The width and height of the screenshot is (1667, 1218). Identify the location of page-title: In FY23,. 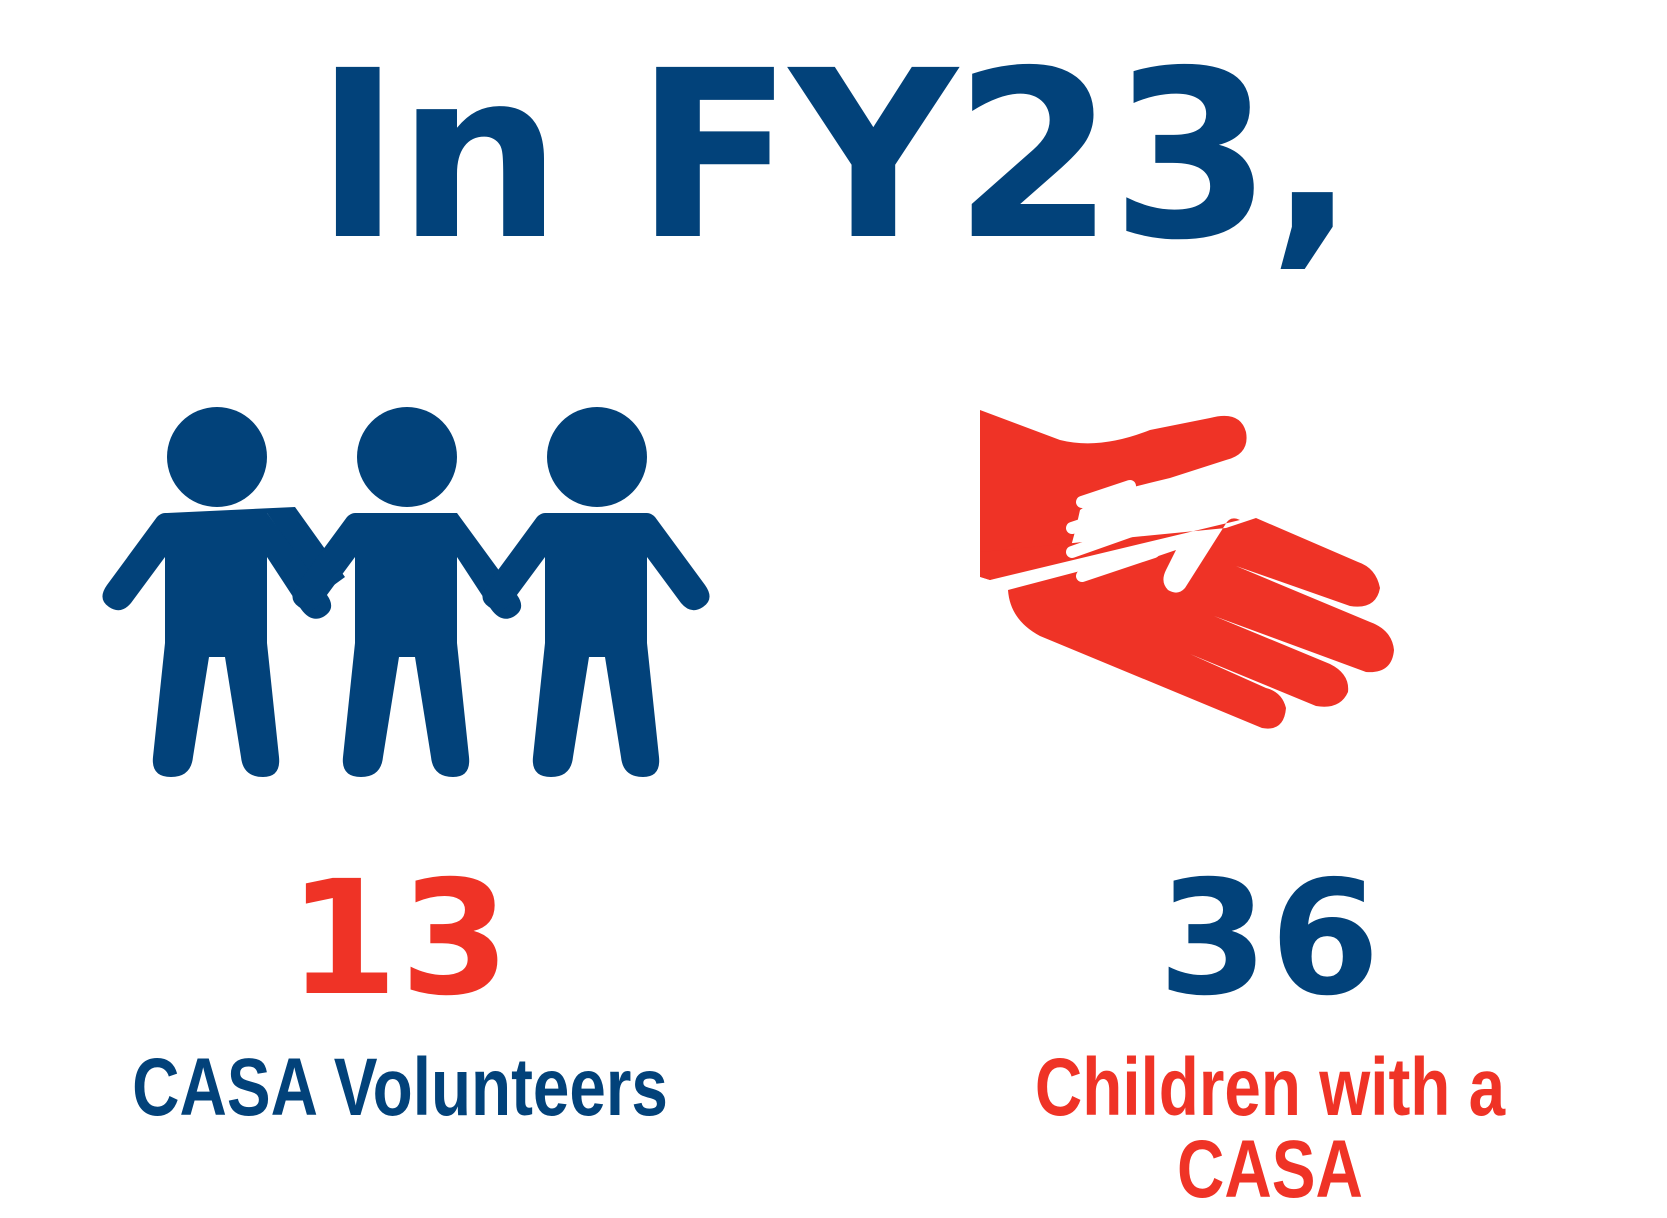
(835, 156).